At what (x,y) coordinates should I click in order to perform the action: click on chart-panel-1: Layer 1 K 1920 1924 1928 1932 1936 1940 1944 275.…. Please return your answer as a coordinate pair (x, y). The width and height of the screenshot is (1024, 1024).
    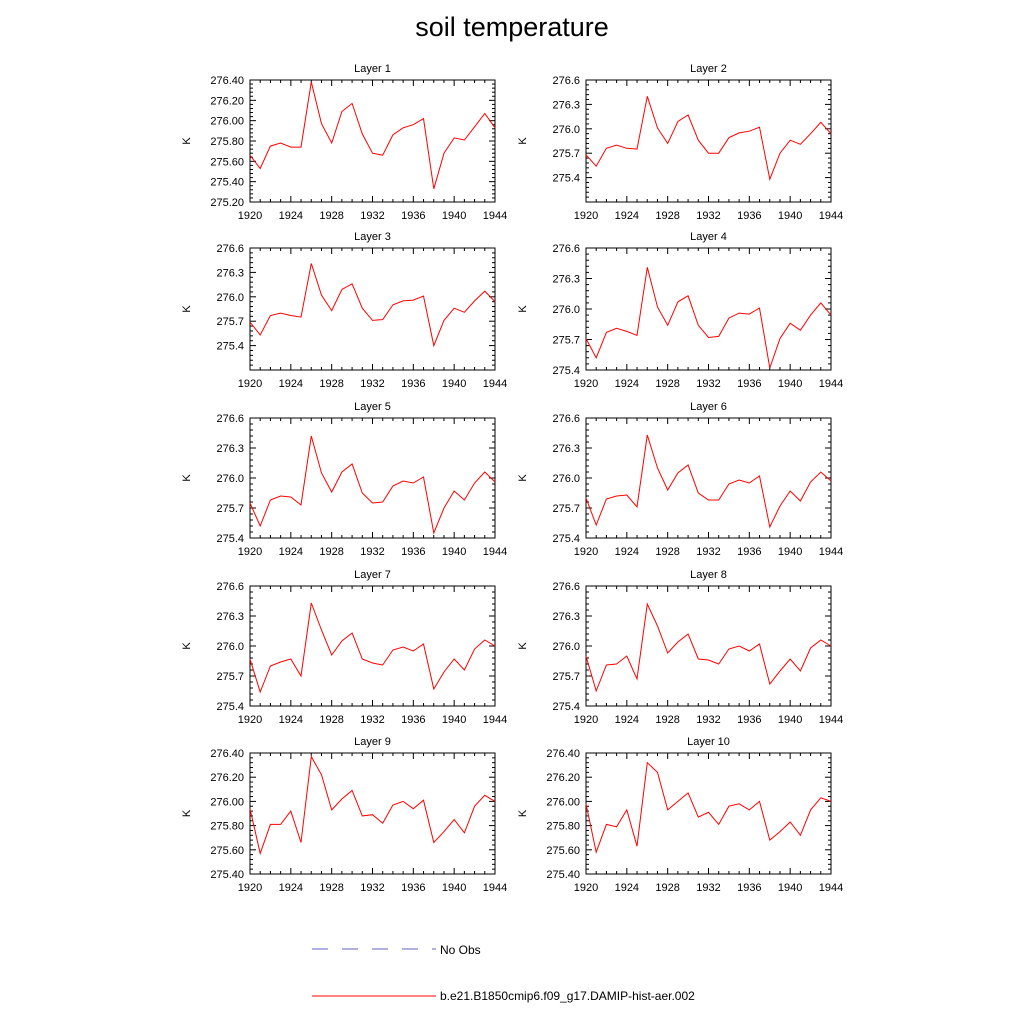
    Looking at the image, I should click on (344, 142).